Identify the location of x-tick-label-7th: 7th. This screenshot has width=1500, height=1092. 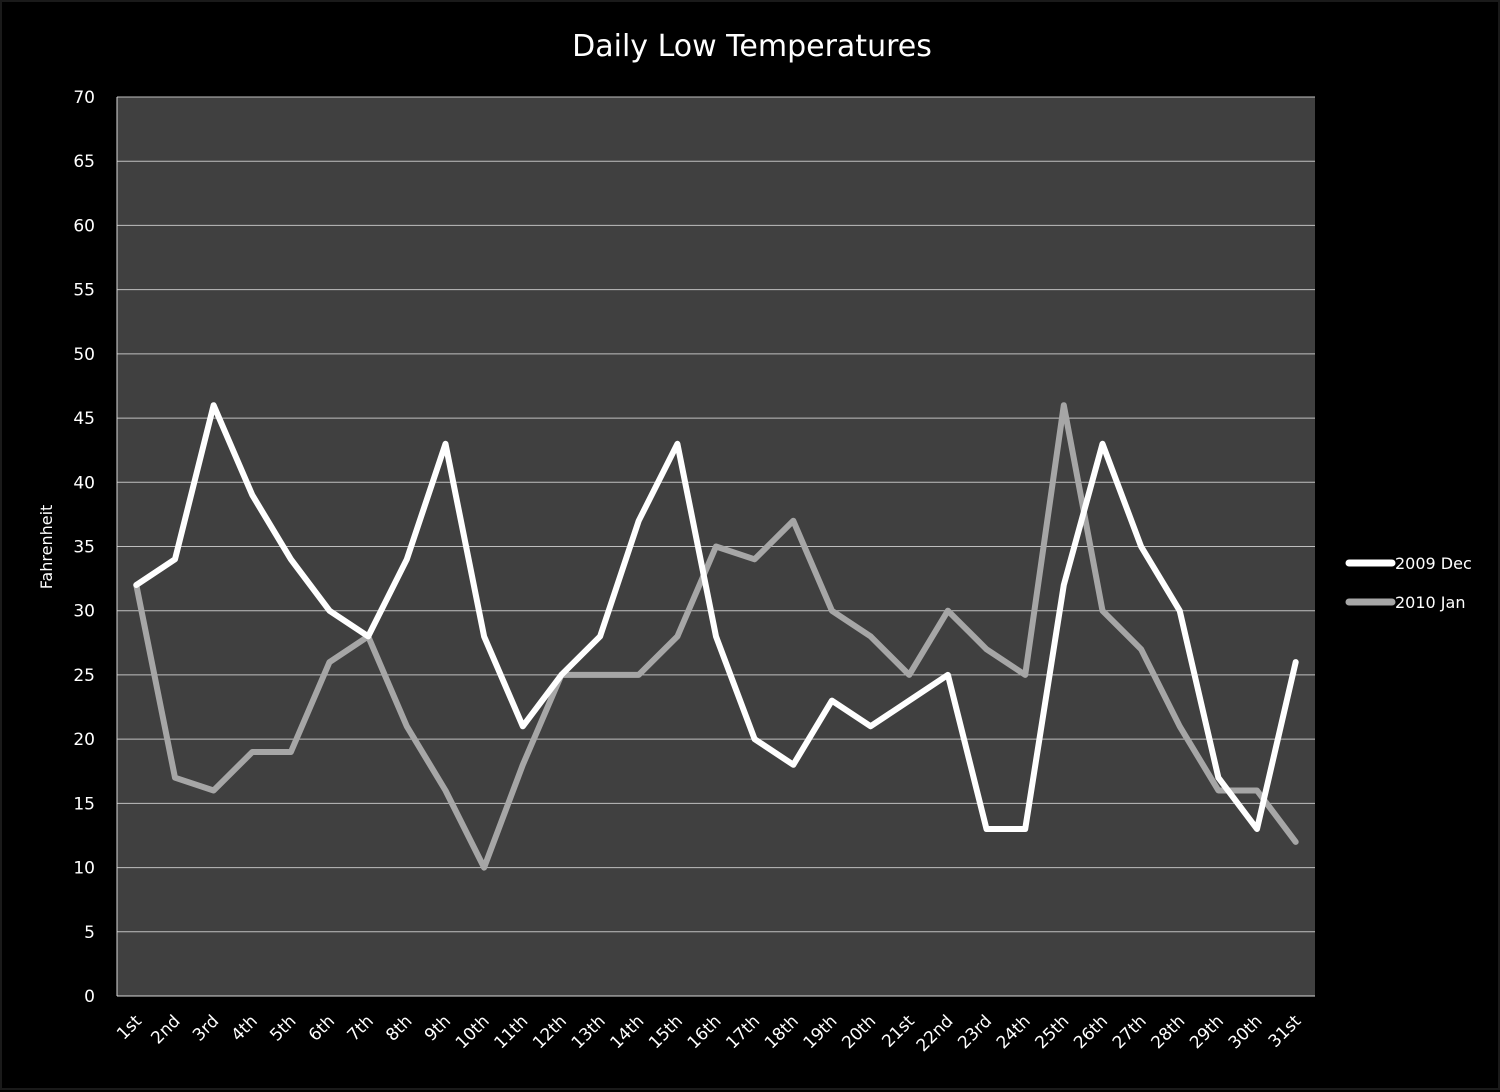
(361, 1028).